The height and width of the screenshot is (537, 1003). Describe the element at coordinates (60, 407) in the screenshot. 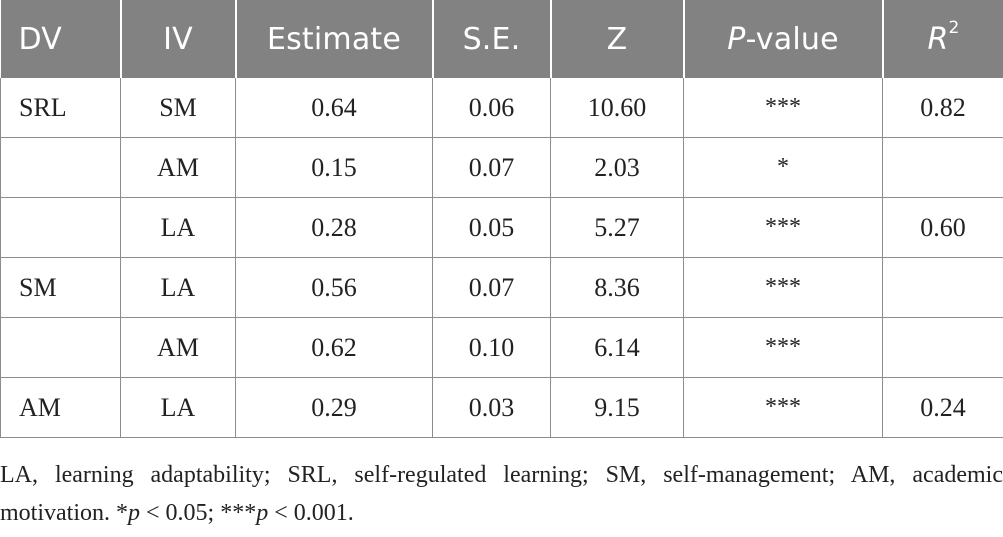

I see `cell-dv: AM` at that location.